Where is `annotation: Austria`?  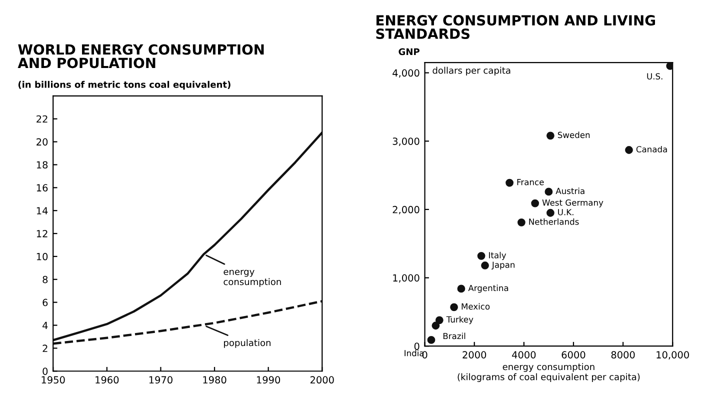 annotation: Austria is located at coordinates (570, 191).